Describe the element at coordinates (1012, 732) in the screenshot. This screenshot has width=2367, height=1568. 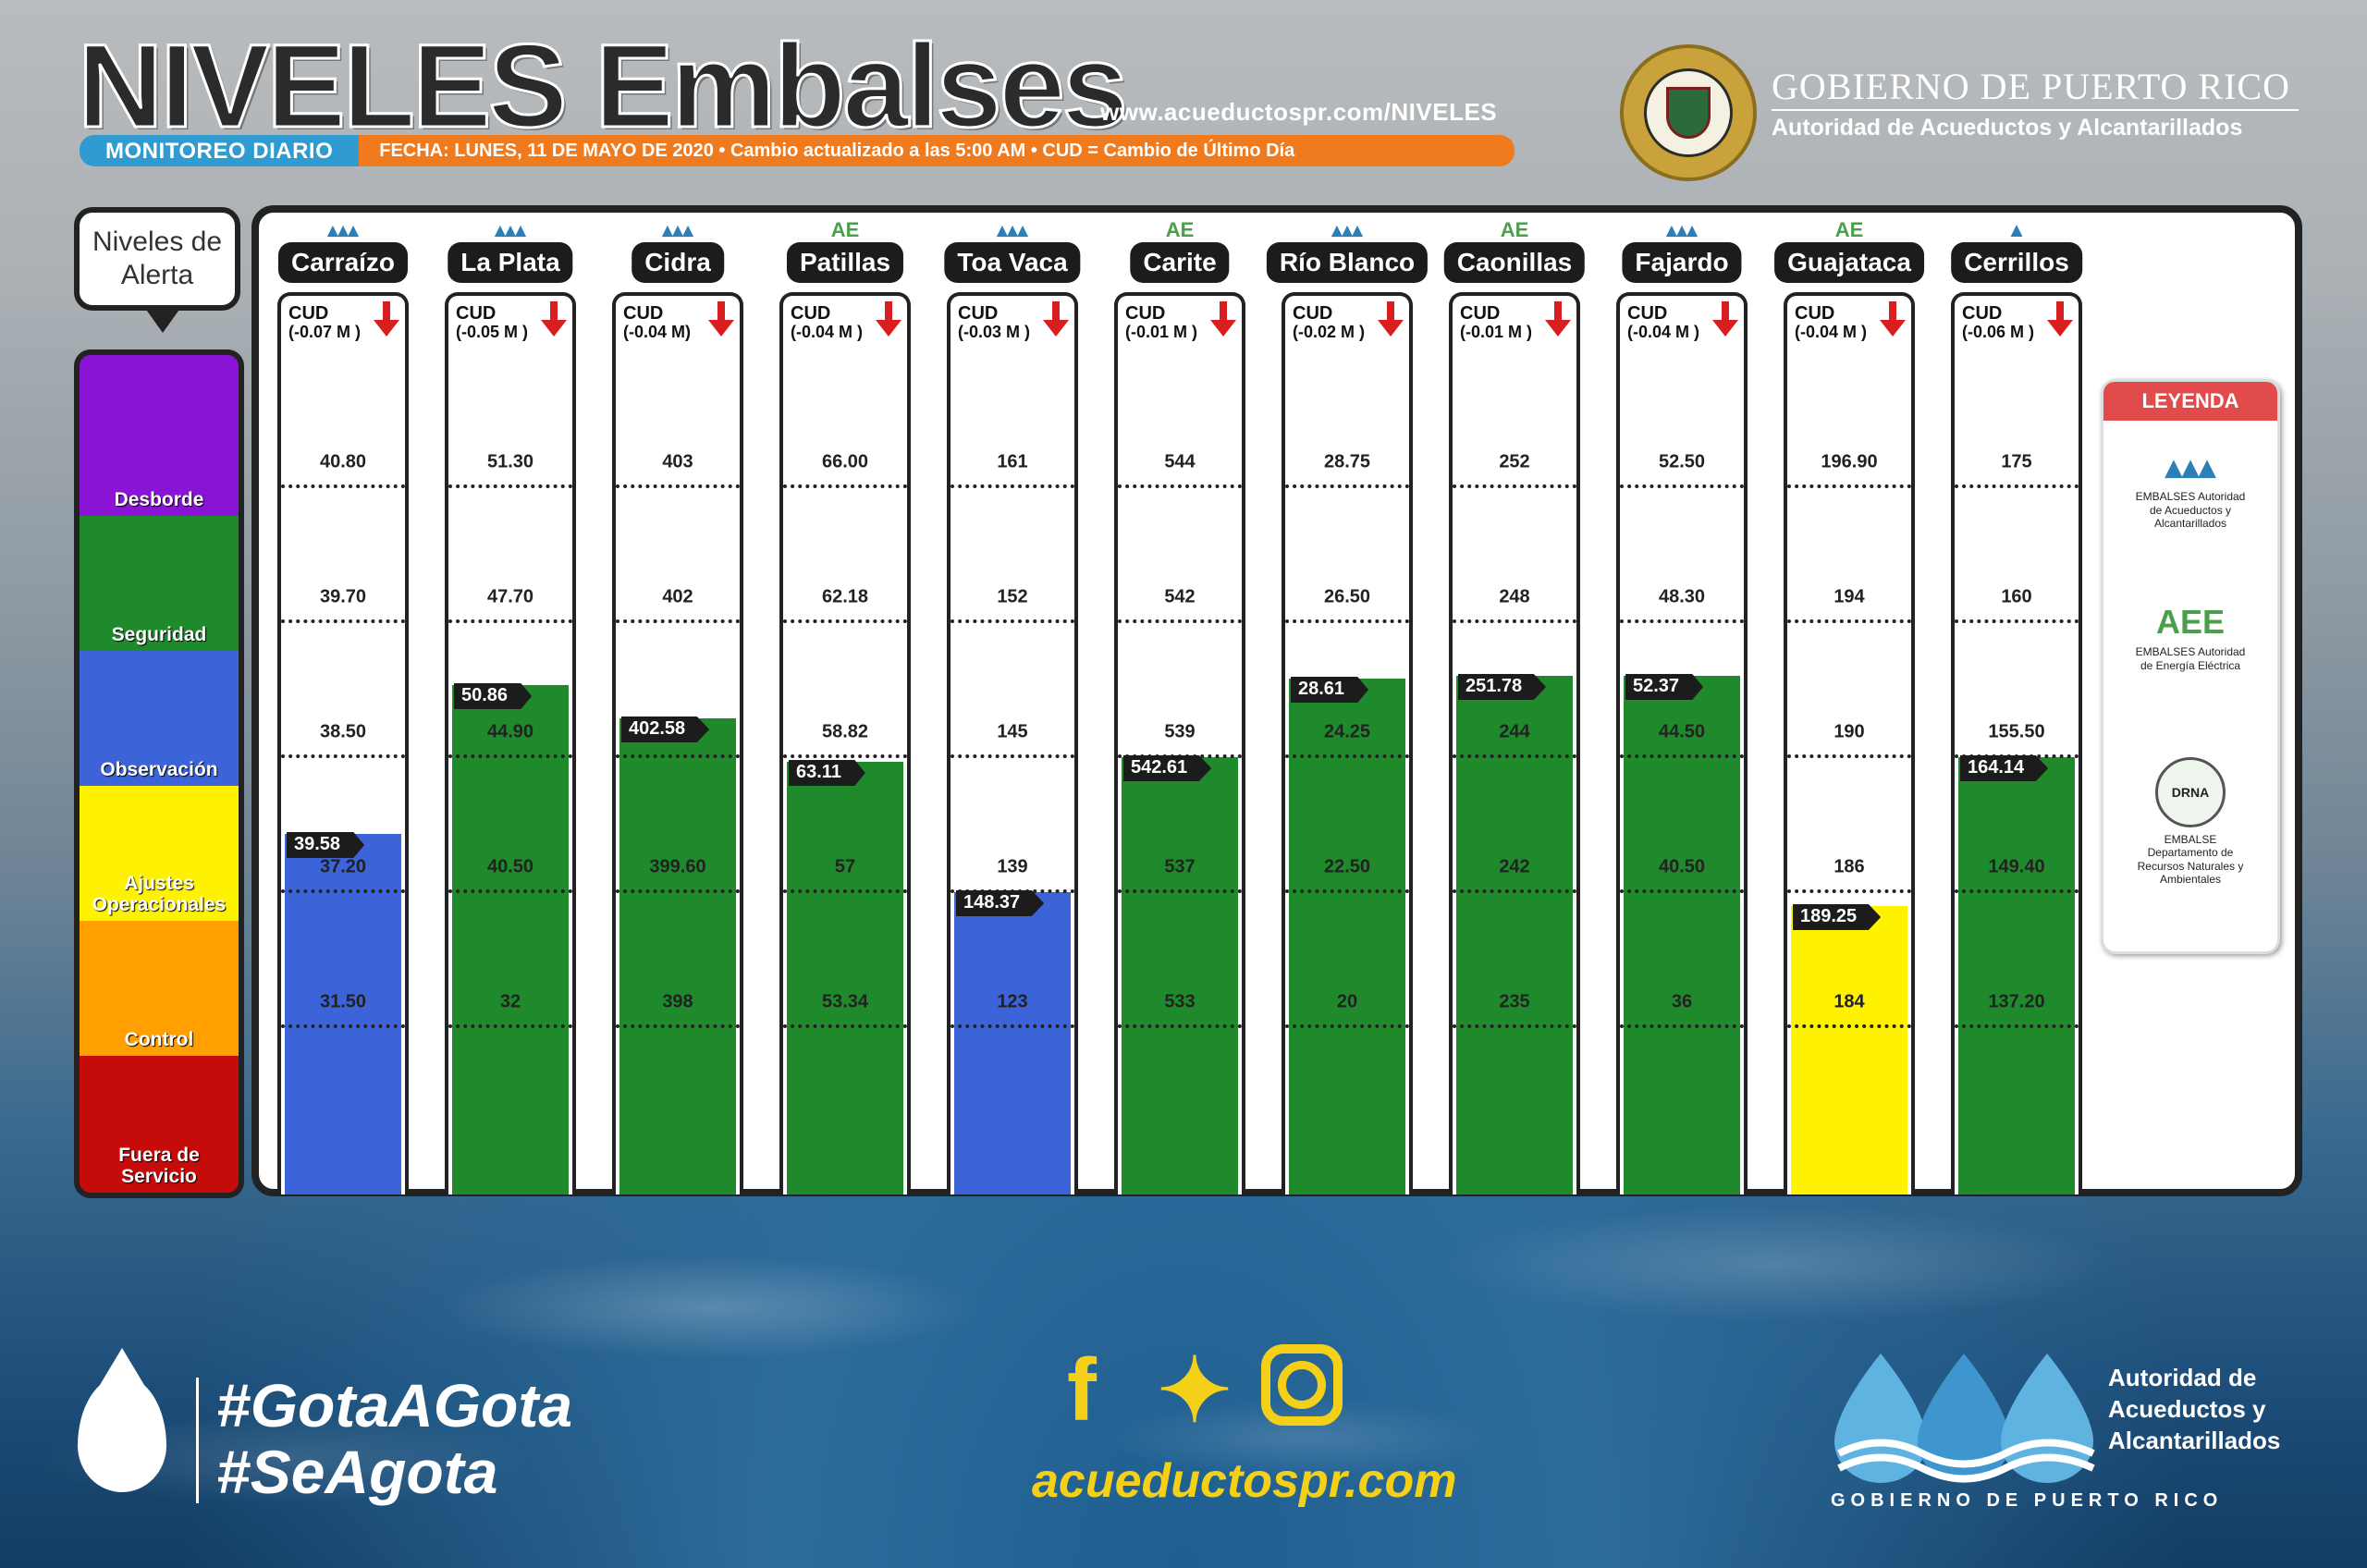
I see `threshold-value: 145` at that location.